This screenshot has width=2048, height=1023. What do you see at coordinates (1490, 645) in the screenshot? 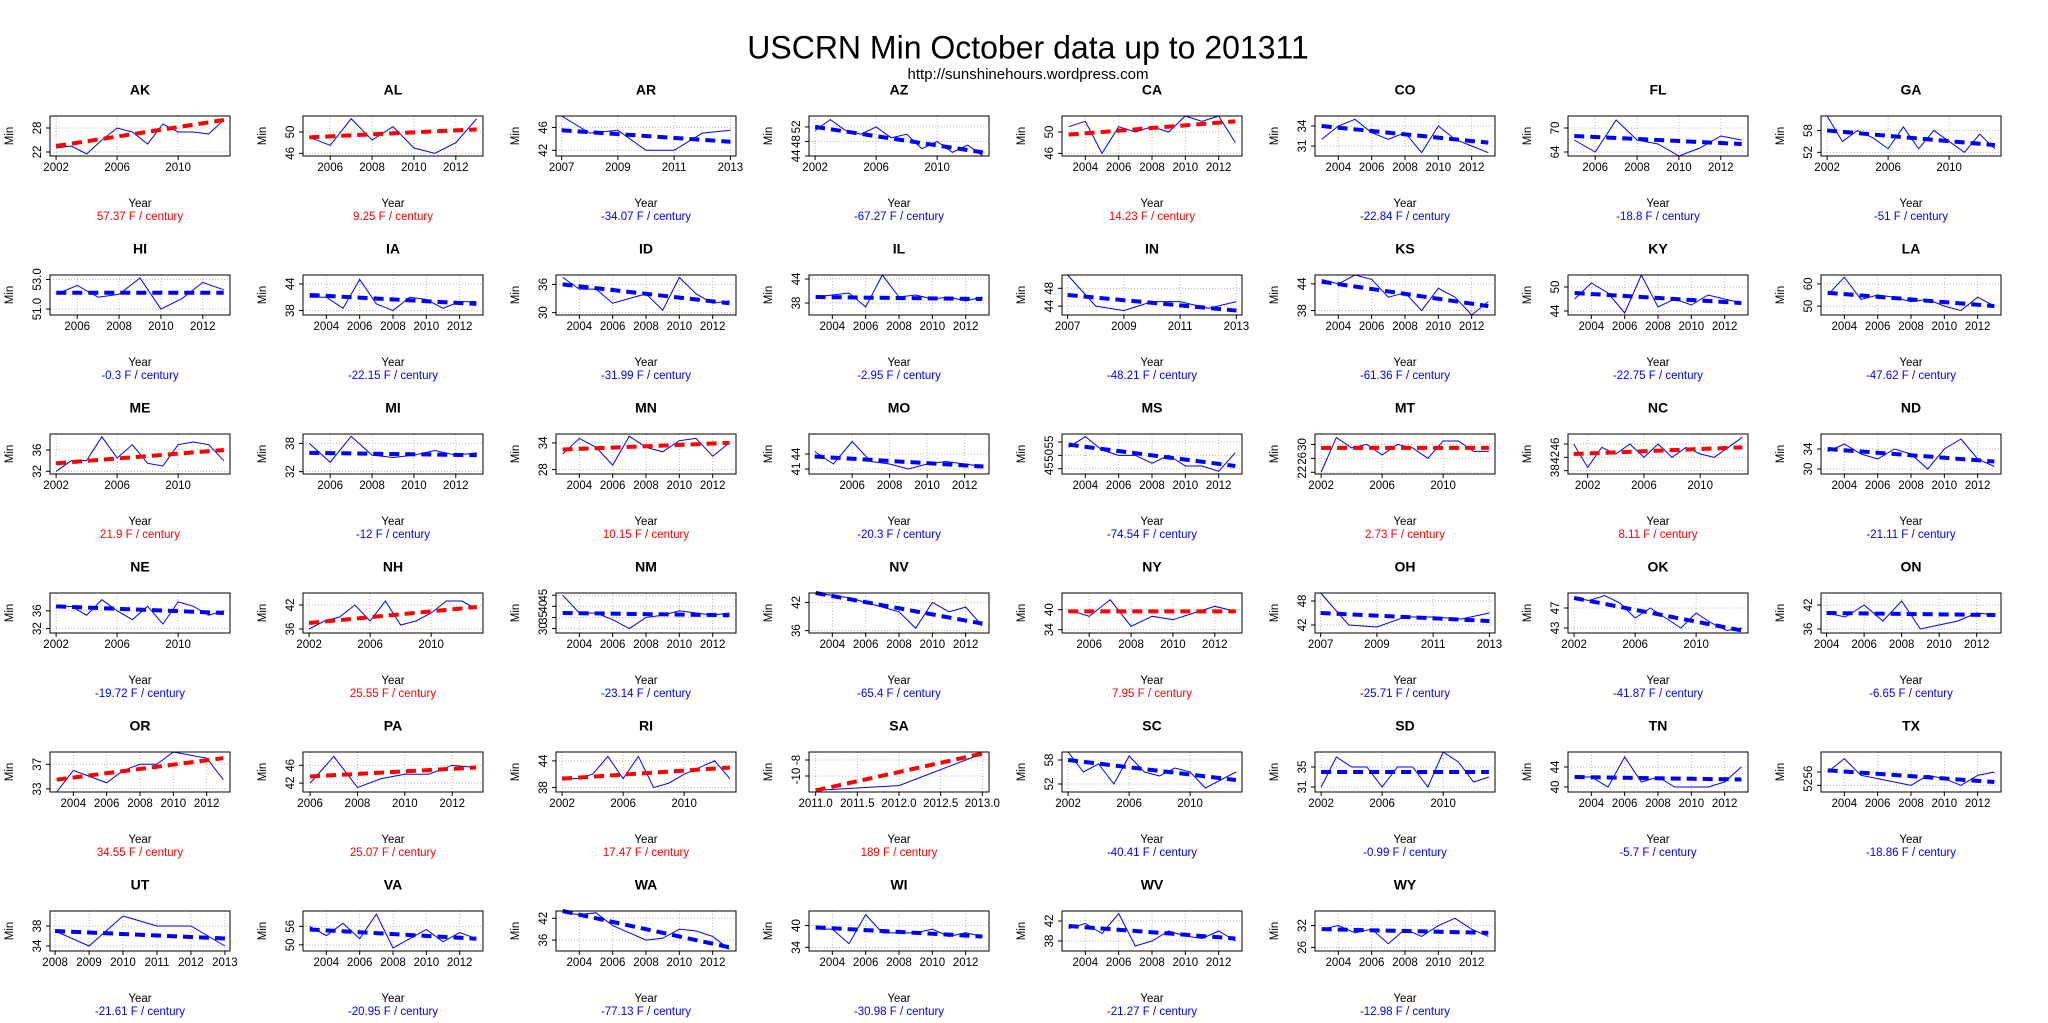
I see `x-tick-label: 2013` at bounding box center [1490, 645].